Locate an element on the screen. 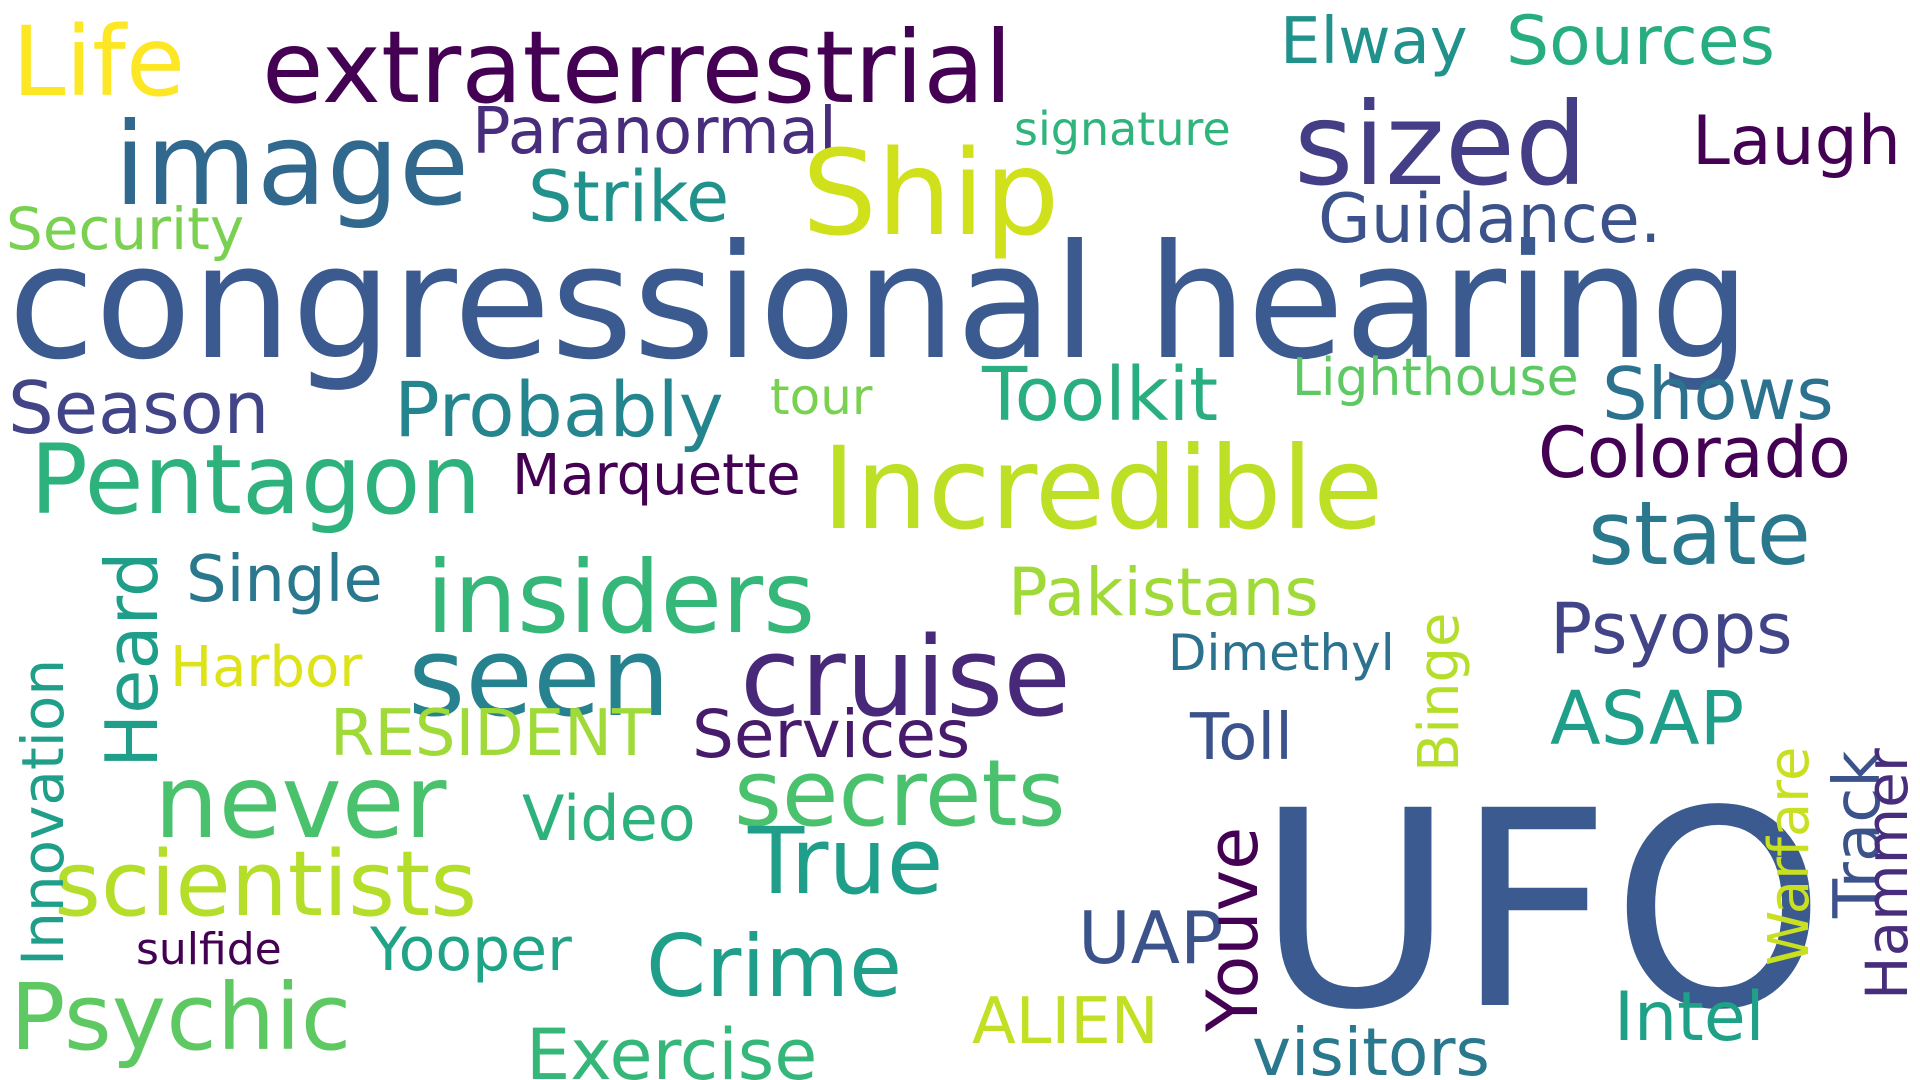 The image size is (1920, 1080). word-tour: tour is located at coordinates (821, 397).